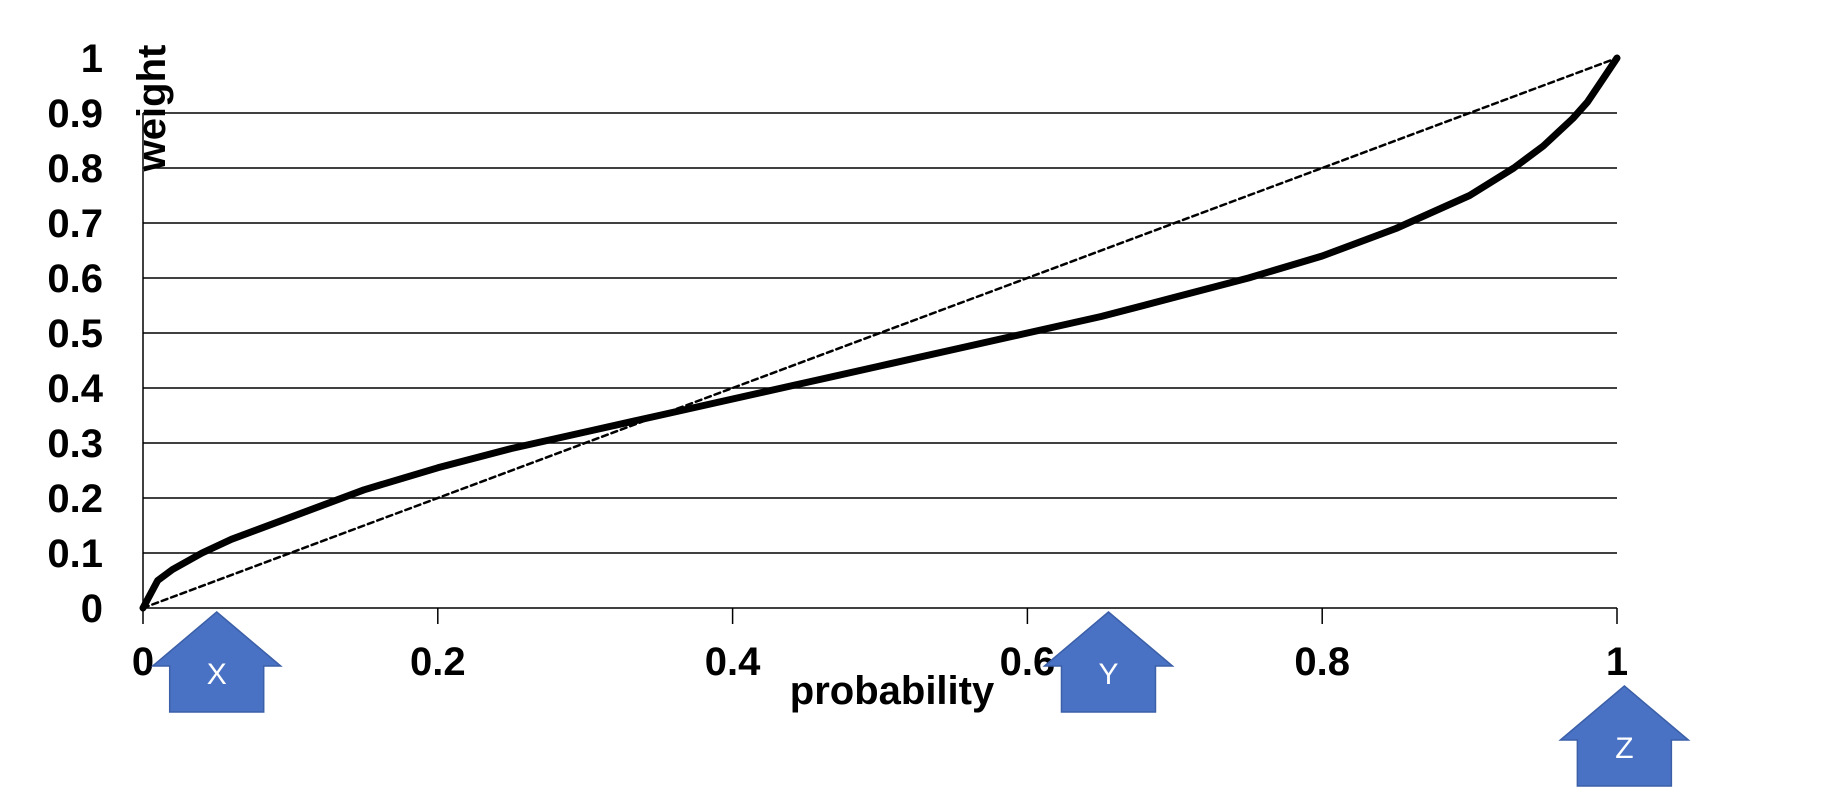 This screenshot has height=802, width=1824. Describe the element at coordinates (1617, 662) in the screenshot. I see `x-tick-label: 1` at that location.